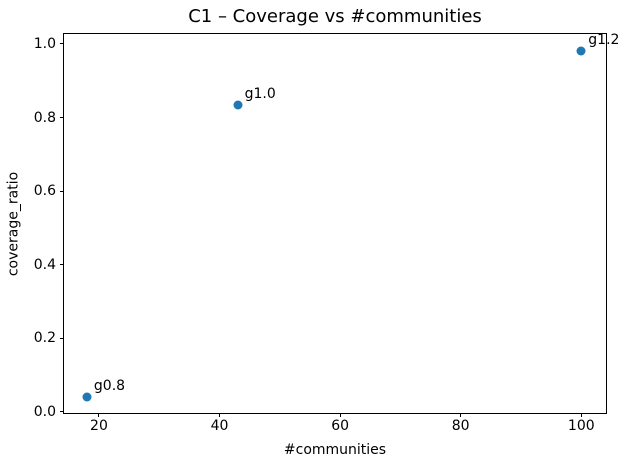 This screenshot has height=470, width=627. What do you see at coordinates (99, 426) in the screenshot?
I see `x-tick-label: 20` at bounding box center [99, 426].